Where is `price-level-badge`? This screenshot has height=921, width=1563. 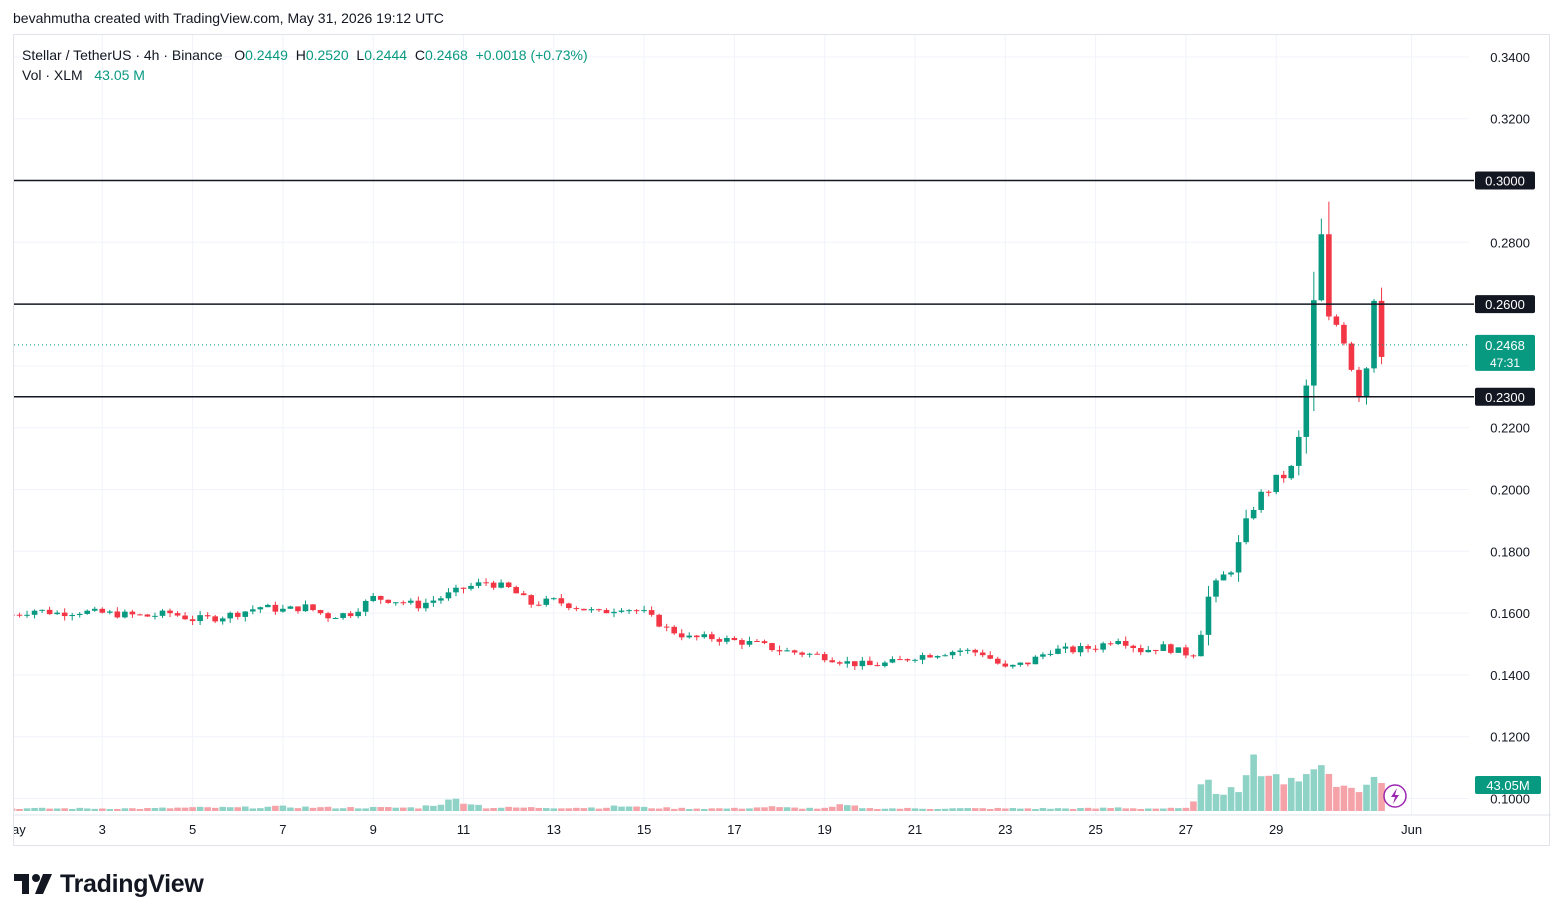 price-level-badge is located at coordinates (1505, 396).